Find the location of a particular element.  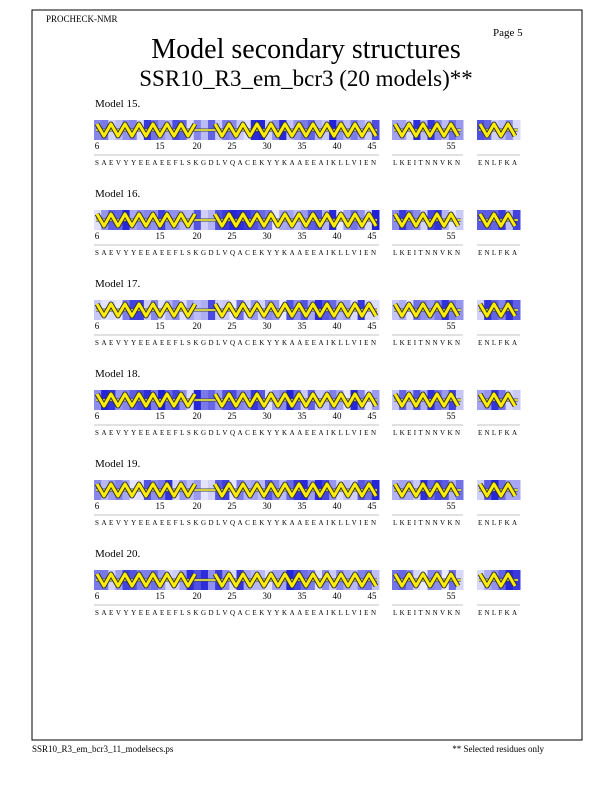

model-label: Model 15. is located at coordinates (117, 104).